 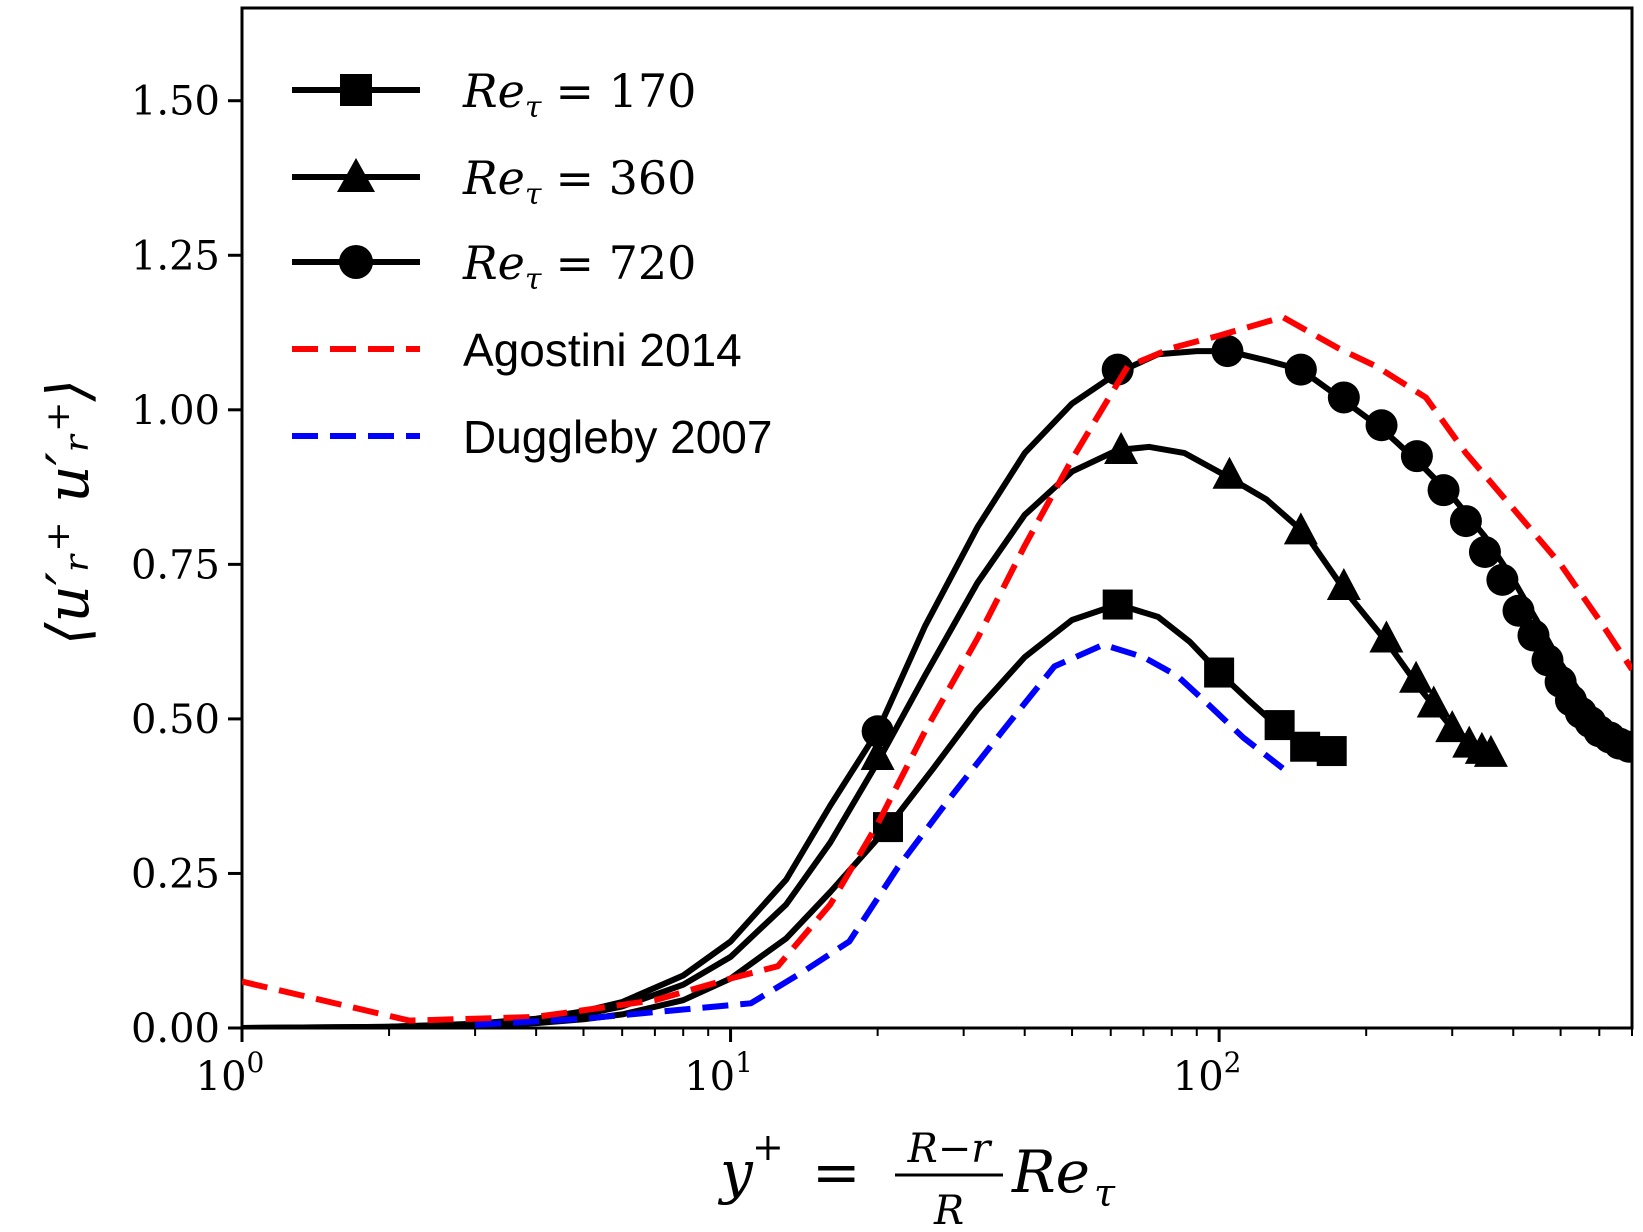 I want to click on legend-re170-rhs: = 170, so click(x=625, y=91).